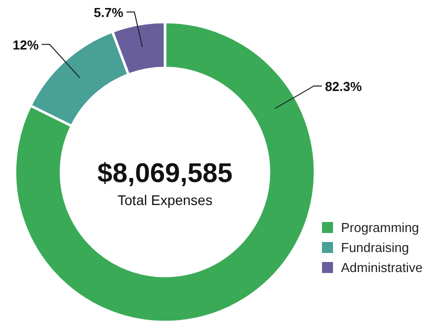 This screenshot has height=323, width=436. I want to click on text: $8,069,585, so click(165, 173).